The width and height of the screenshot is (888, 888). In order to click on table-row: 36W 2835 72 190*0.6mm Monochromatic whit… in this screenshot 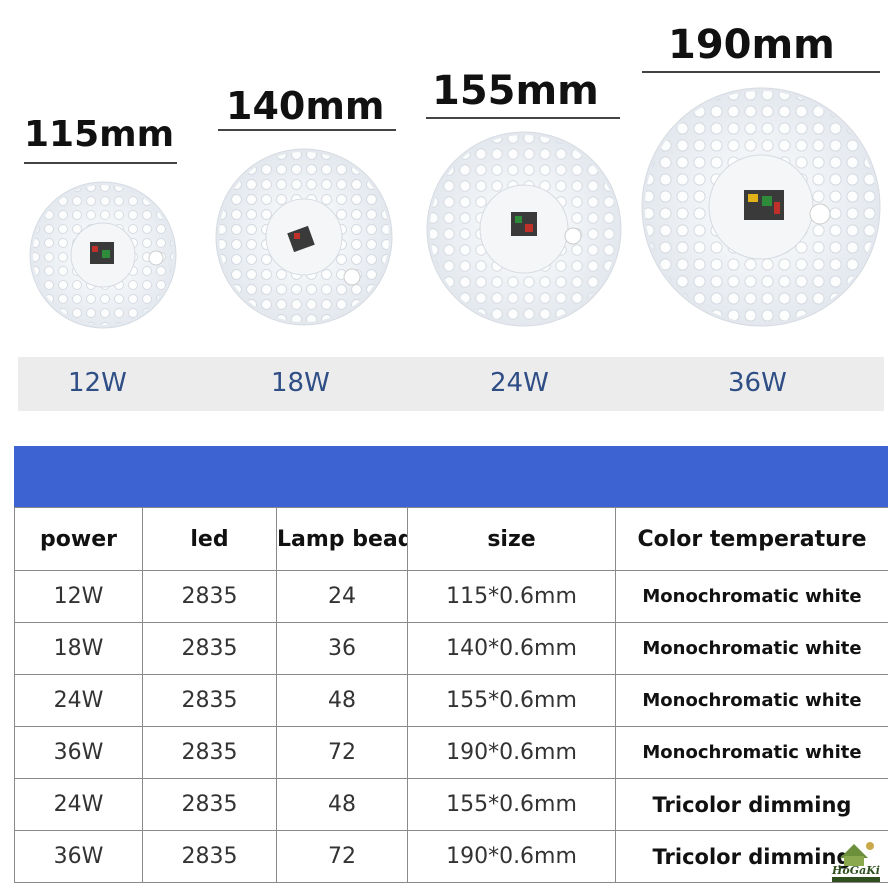, I will do `click(451, 752)`.